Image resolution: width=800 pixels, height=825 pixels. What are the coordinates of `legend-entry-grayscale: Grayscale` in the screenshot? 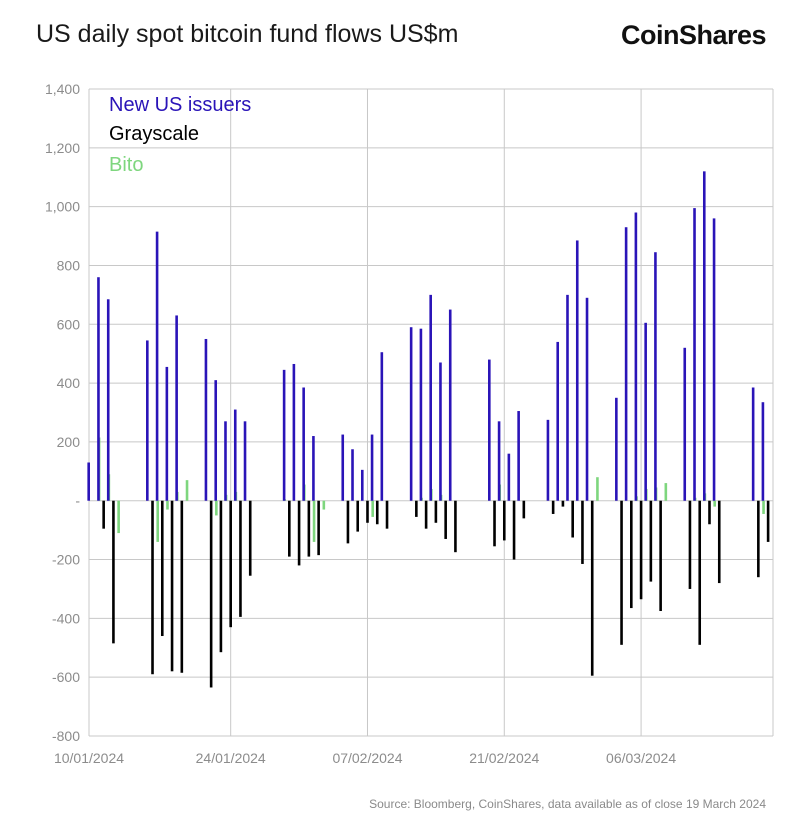 It's located at (154, 134).